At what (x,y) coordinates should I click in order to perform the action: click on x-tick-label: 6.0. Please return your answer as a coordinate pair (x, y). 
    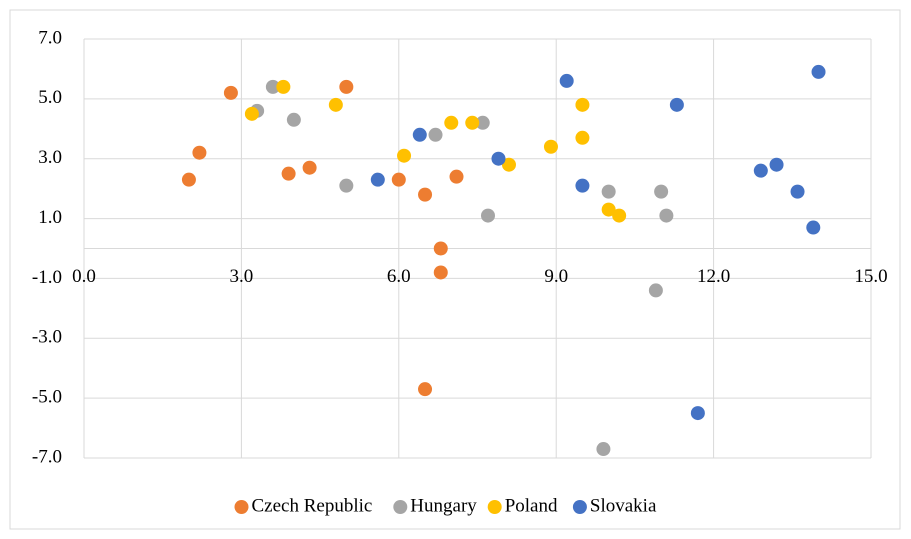
    Looking at the image, I should click on (399, 276).